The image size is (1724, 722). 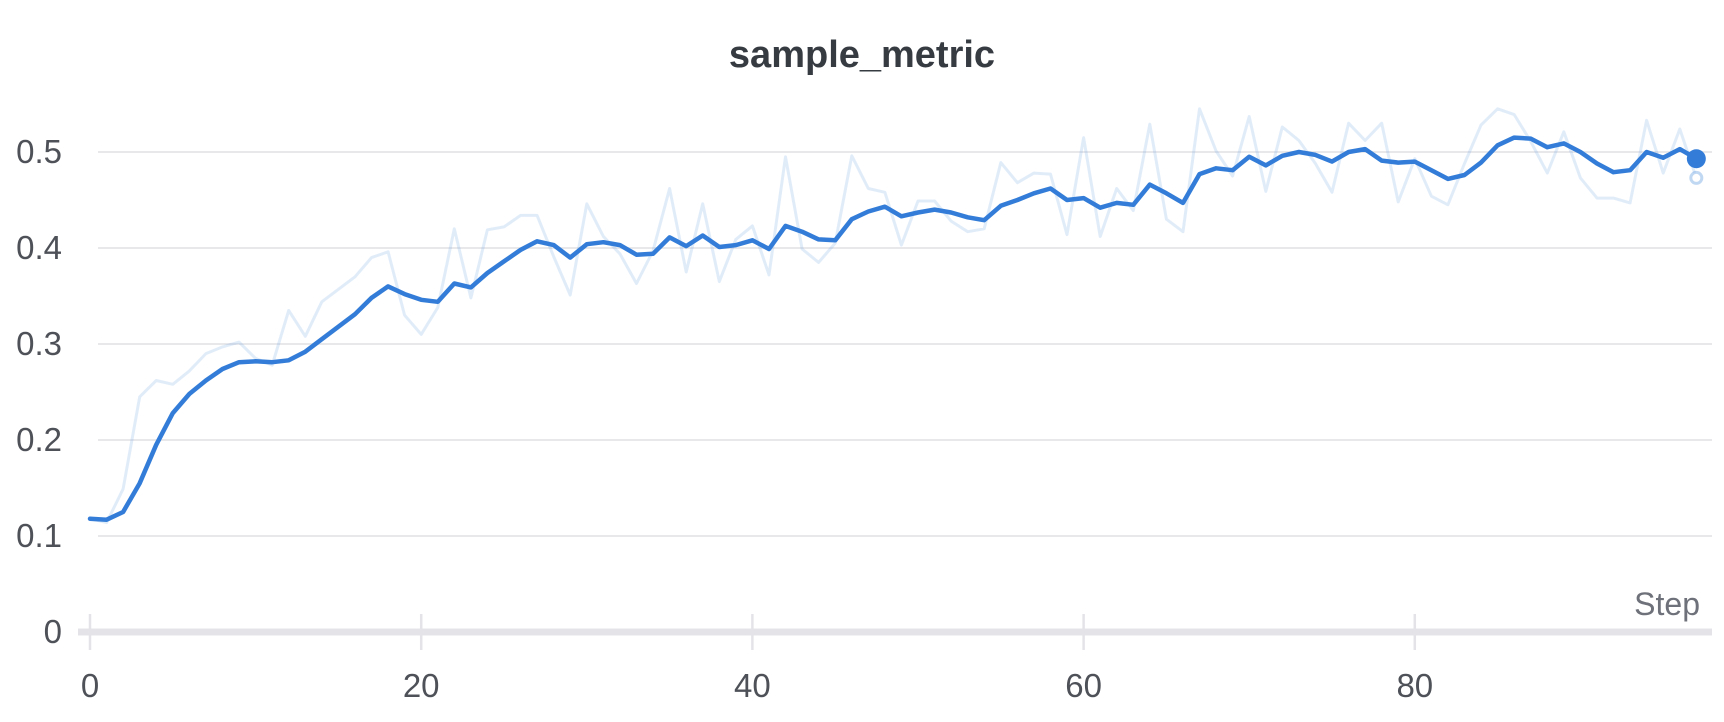 What do you see at coordinates (39, 151) in the screenshot?
I see `y-tick-label: 0.5` at bounding box center [39, 151].